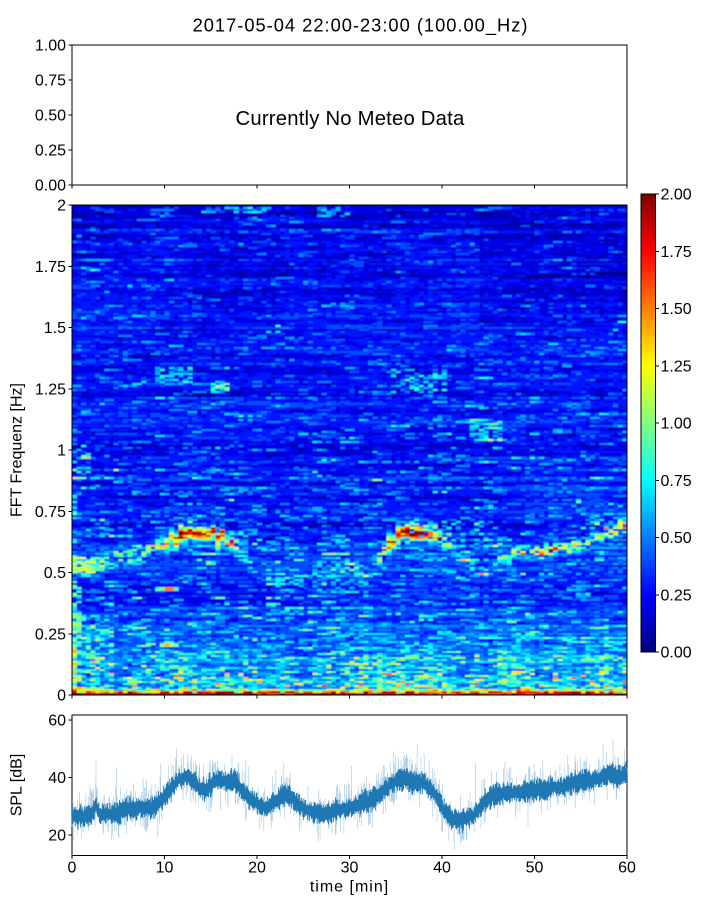 This screenshot has width=720, height=905. Describe the element at coordinates (61, 451) in the screenshot. I see `svg-text: 1` at that location.